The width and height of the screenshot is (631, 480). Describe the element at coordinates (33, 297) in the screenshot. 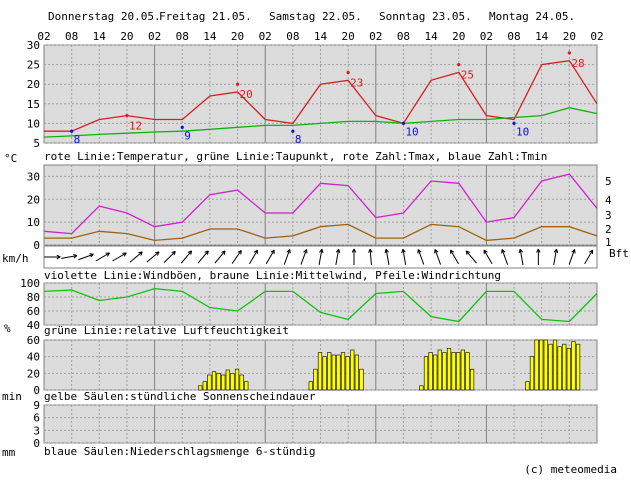

I see `humidity-ytick-label: 80` at that location.